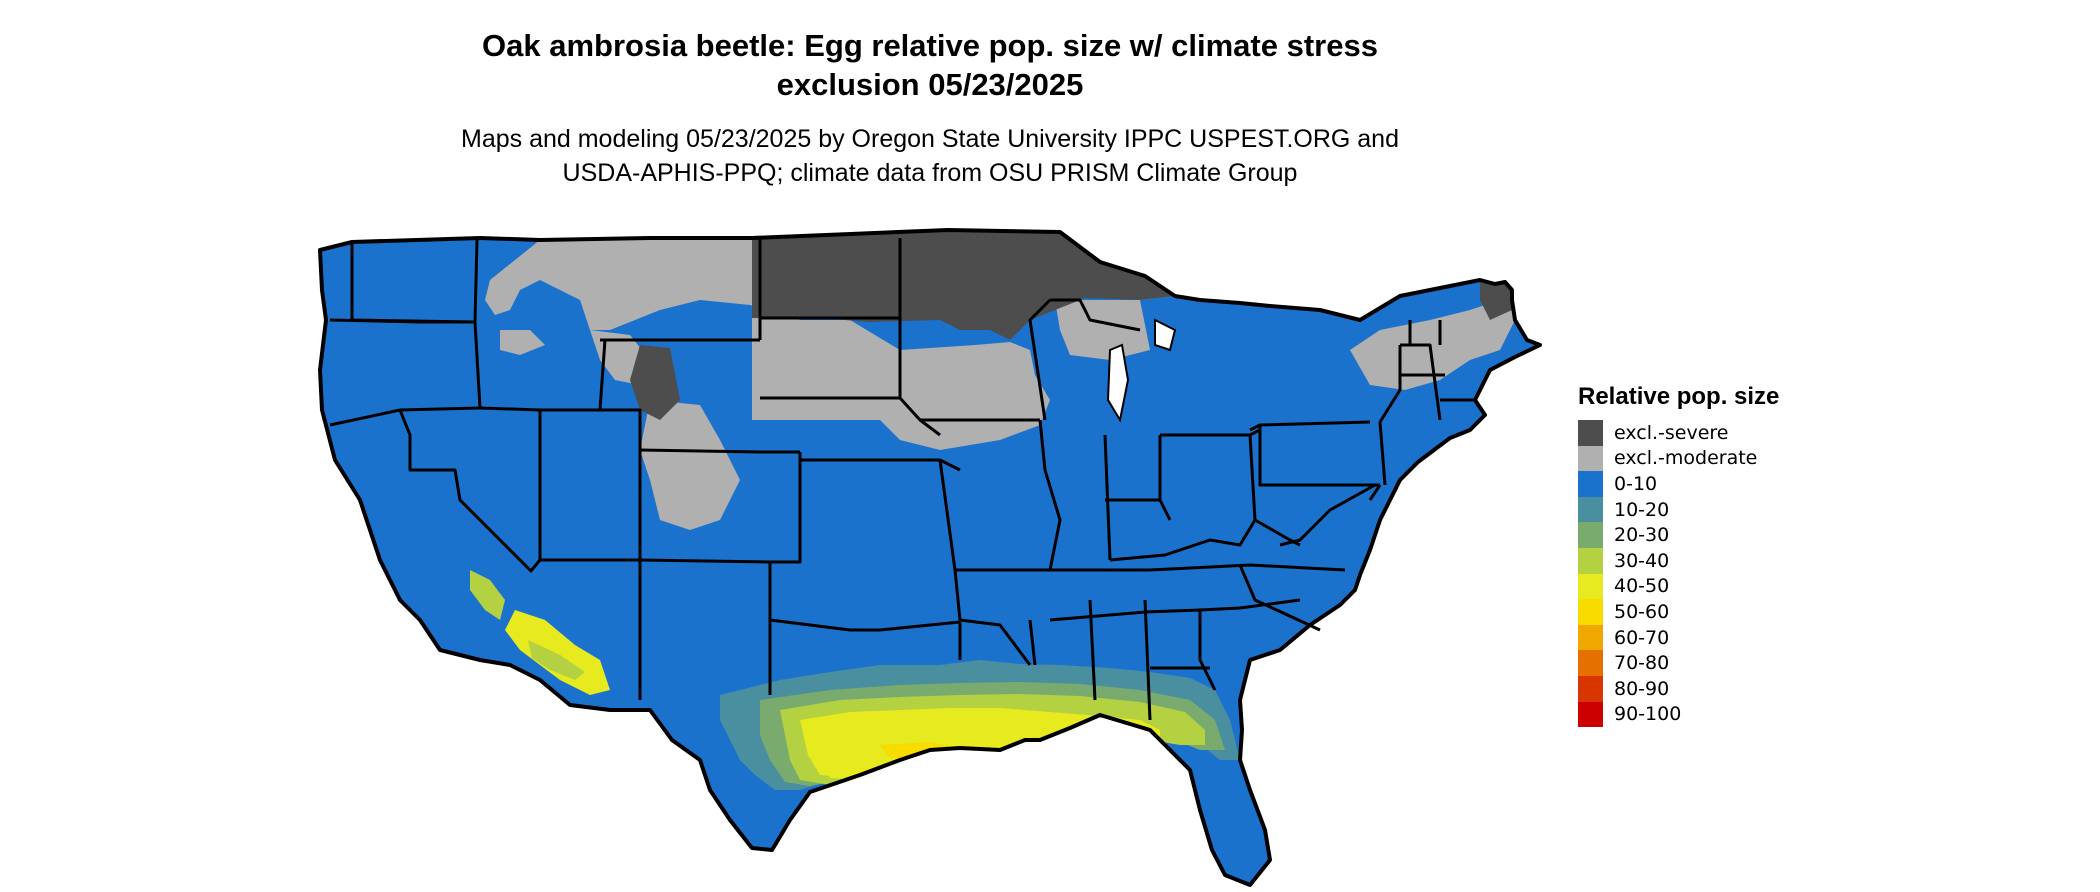 This screenshot has width=2100, height=892. Describe the element at coordinates (1642, 688) in the screenshot. I see `legend-label: 80-90` at that location.